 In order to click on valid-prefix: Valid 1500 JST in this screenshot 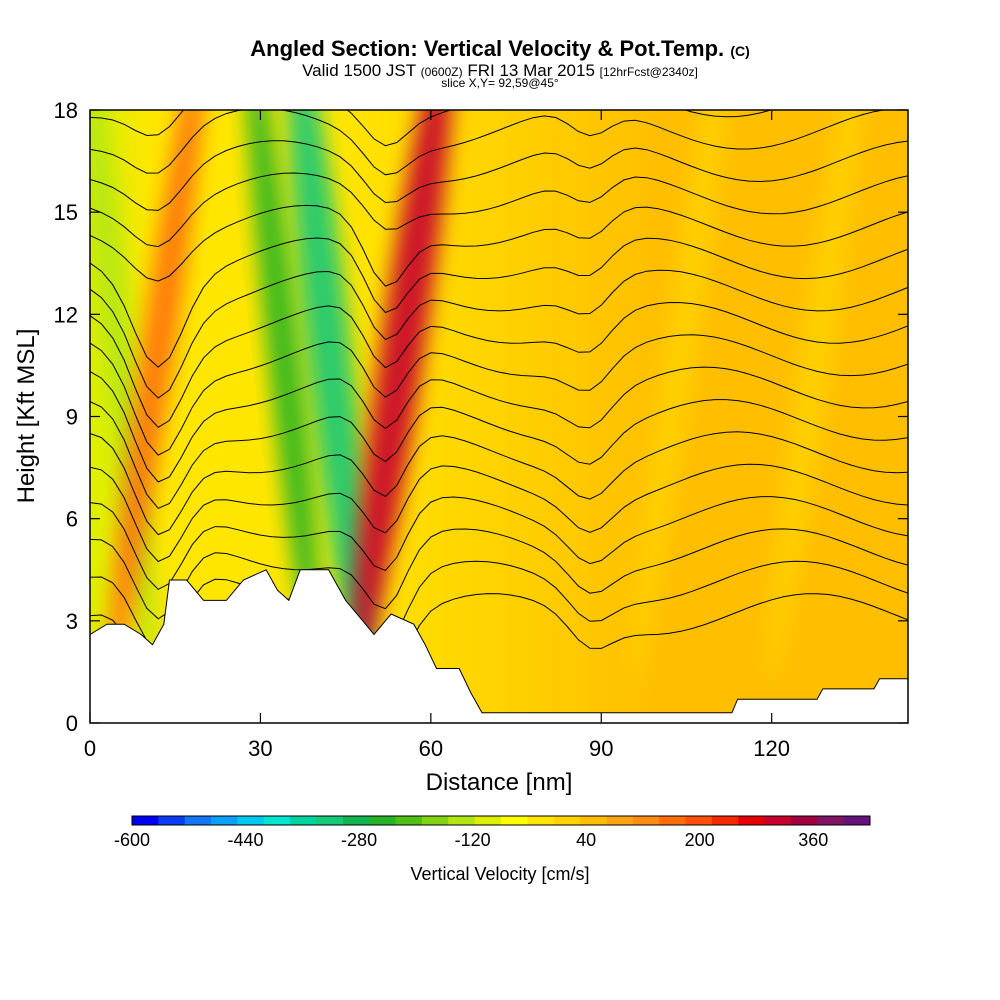, I will do `click(359, 70)`.